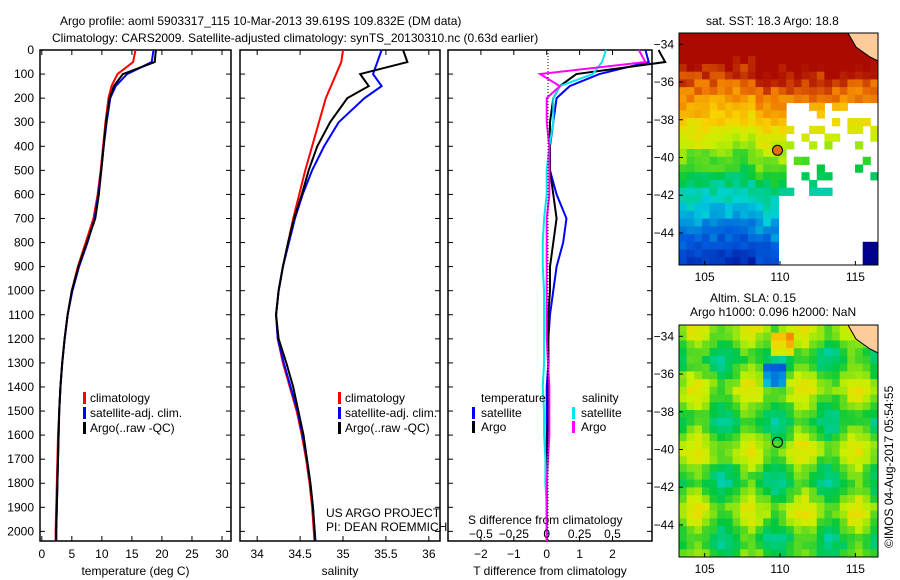 The height and width of the screenshot is (580, 900). What do you see at coordinates (342, 295) in the screenshot?
I see `series-line-argo-raw-qc-` at bounding box center [342, 295].